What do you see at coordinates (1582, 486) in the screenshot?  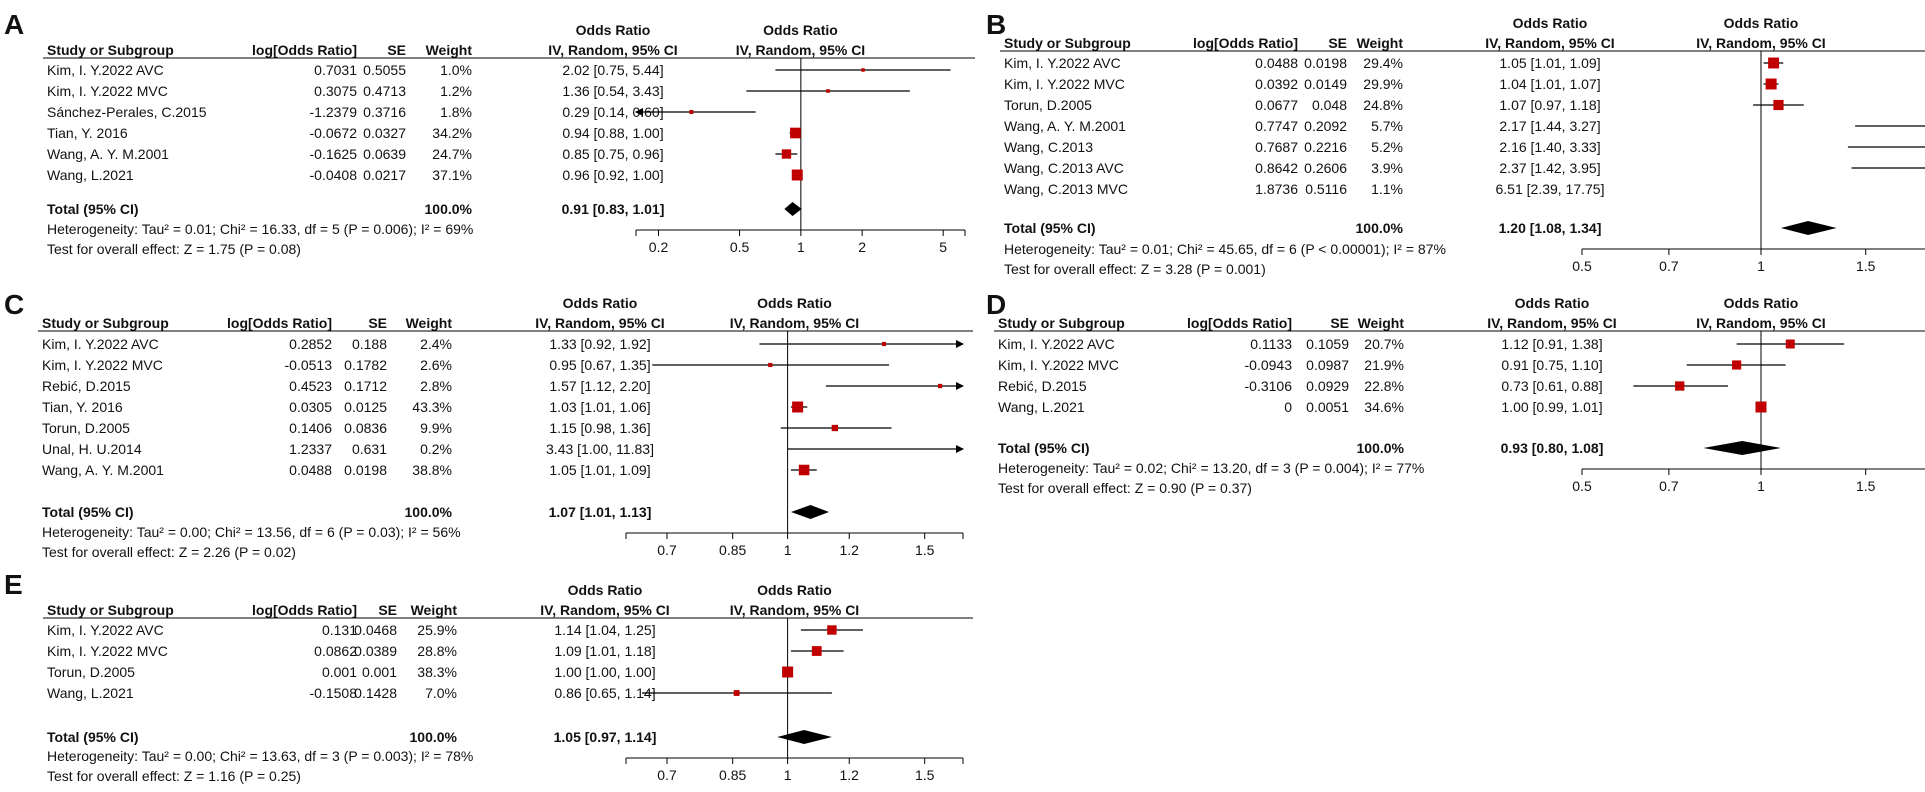 I see `x-axis-tick-label: 0.5` at bounding box center [1582, 486].